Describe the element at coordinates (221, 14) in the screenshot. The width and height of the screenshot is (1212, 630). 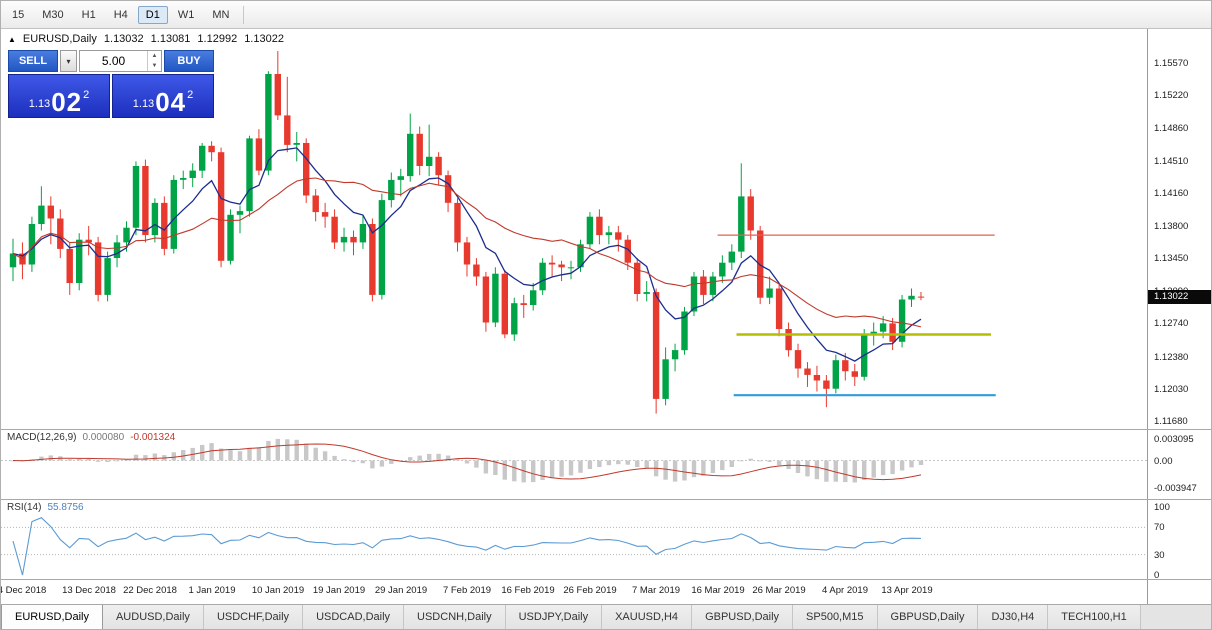
I see `timeframe-button-mn: MN` at that location.